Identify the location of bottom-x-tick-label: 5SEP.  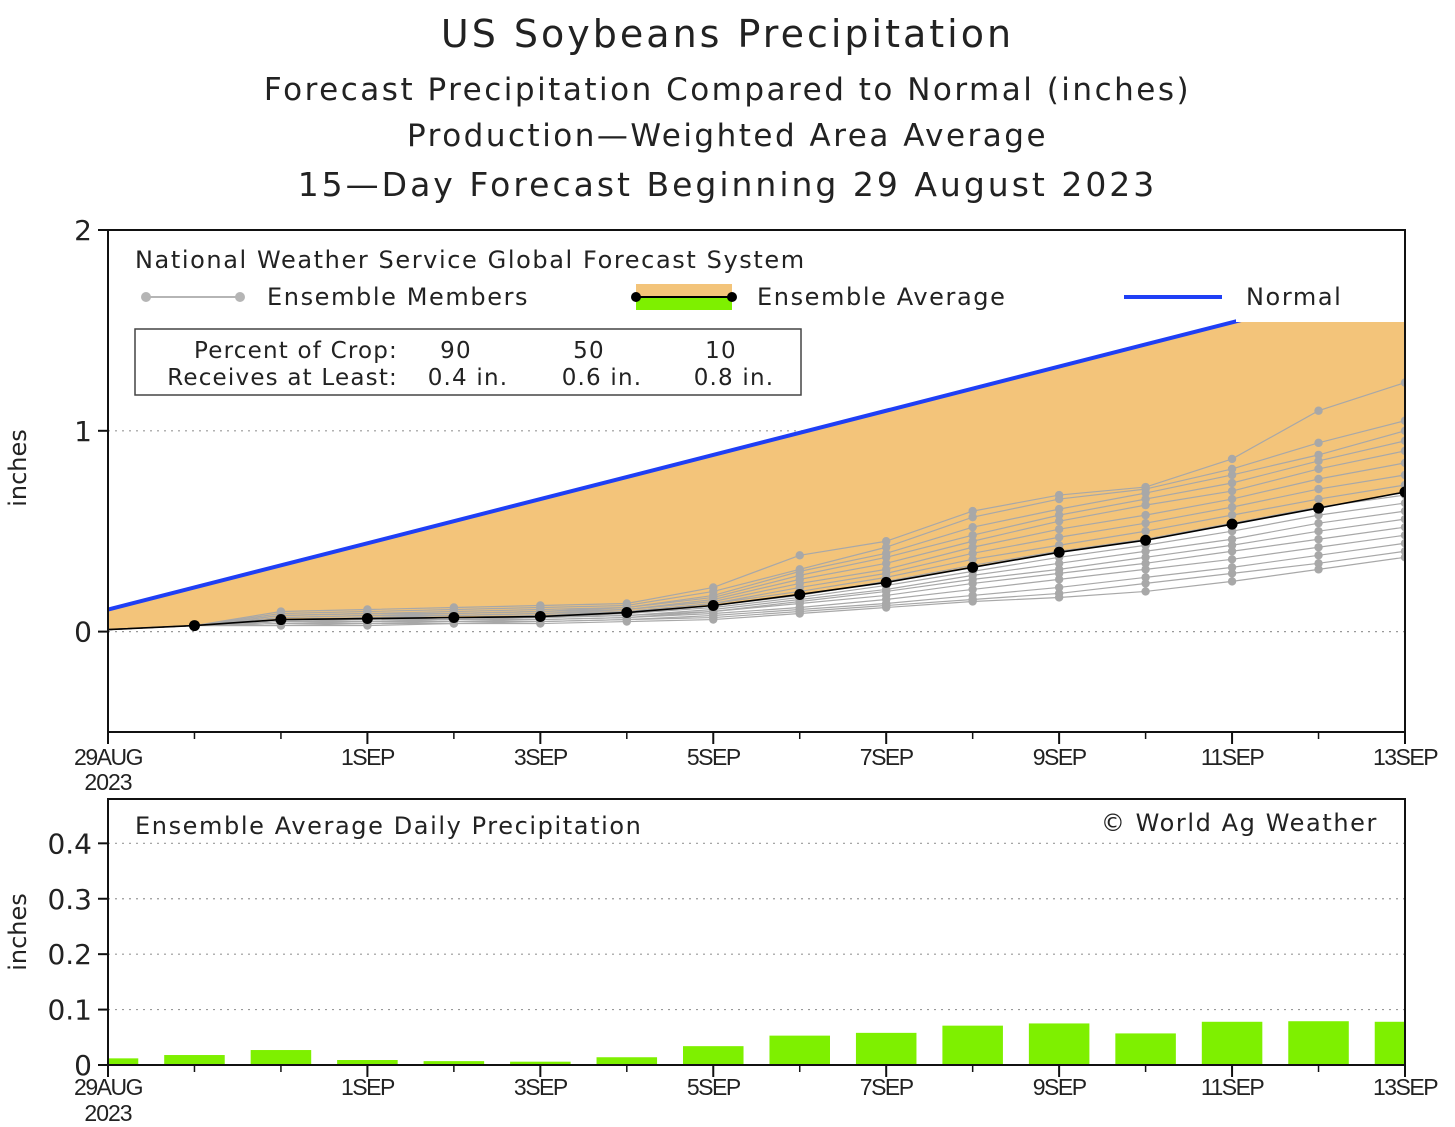
(714, 1087).